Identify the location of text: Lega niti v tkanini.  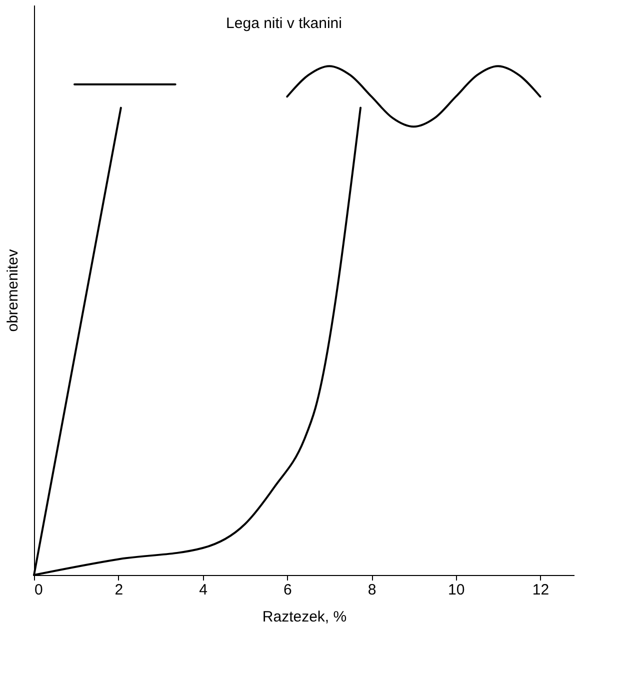
(284, 23).